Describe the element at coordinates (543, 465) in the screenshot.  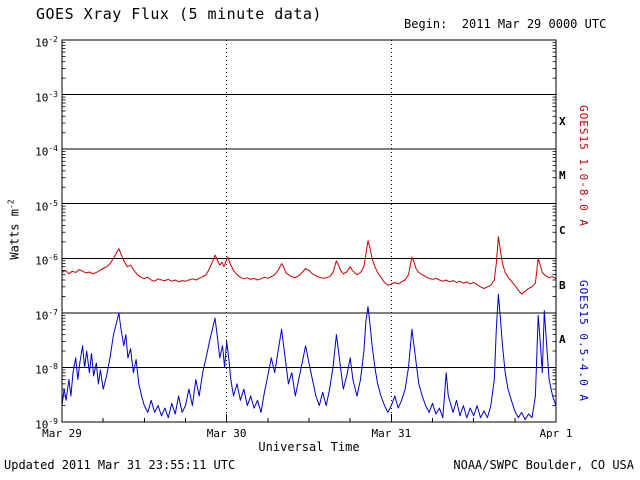
I see `source-attribution: NOAA/SWPC Boulder, CO USA` at that location.